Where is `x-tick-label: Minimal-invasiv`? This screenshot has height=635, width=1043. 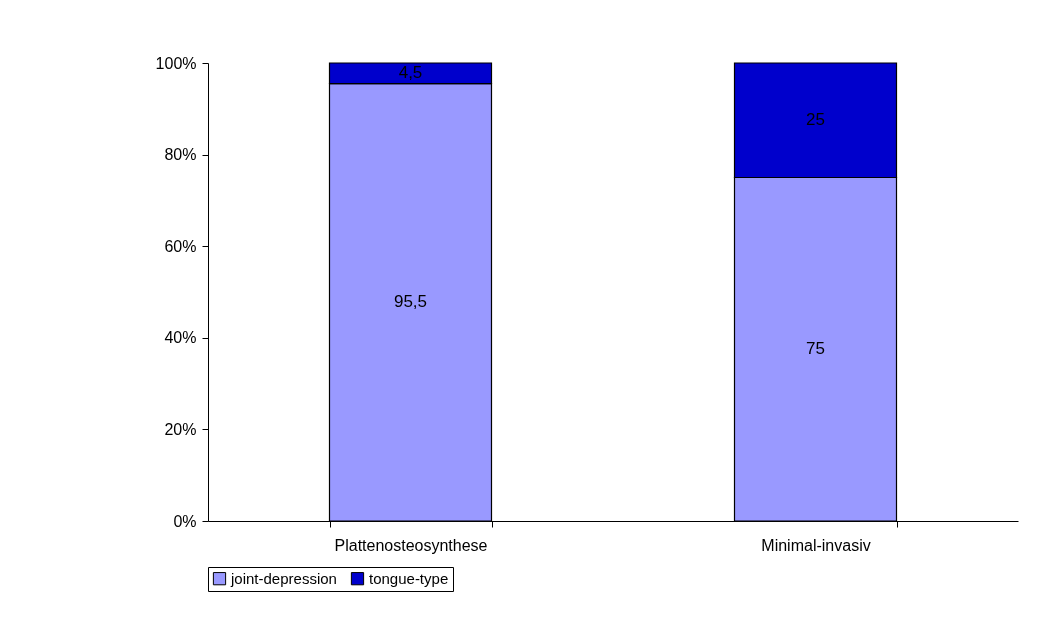 x-tick-label: Minimal-invasiv is located at coordinates (816, 545).